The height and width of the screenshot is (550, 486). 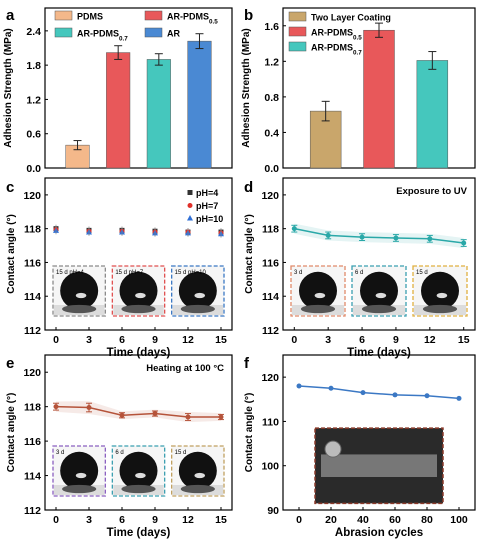 I want to click on inset-label: 3 d, so click(x=298, y=273).